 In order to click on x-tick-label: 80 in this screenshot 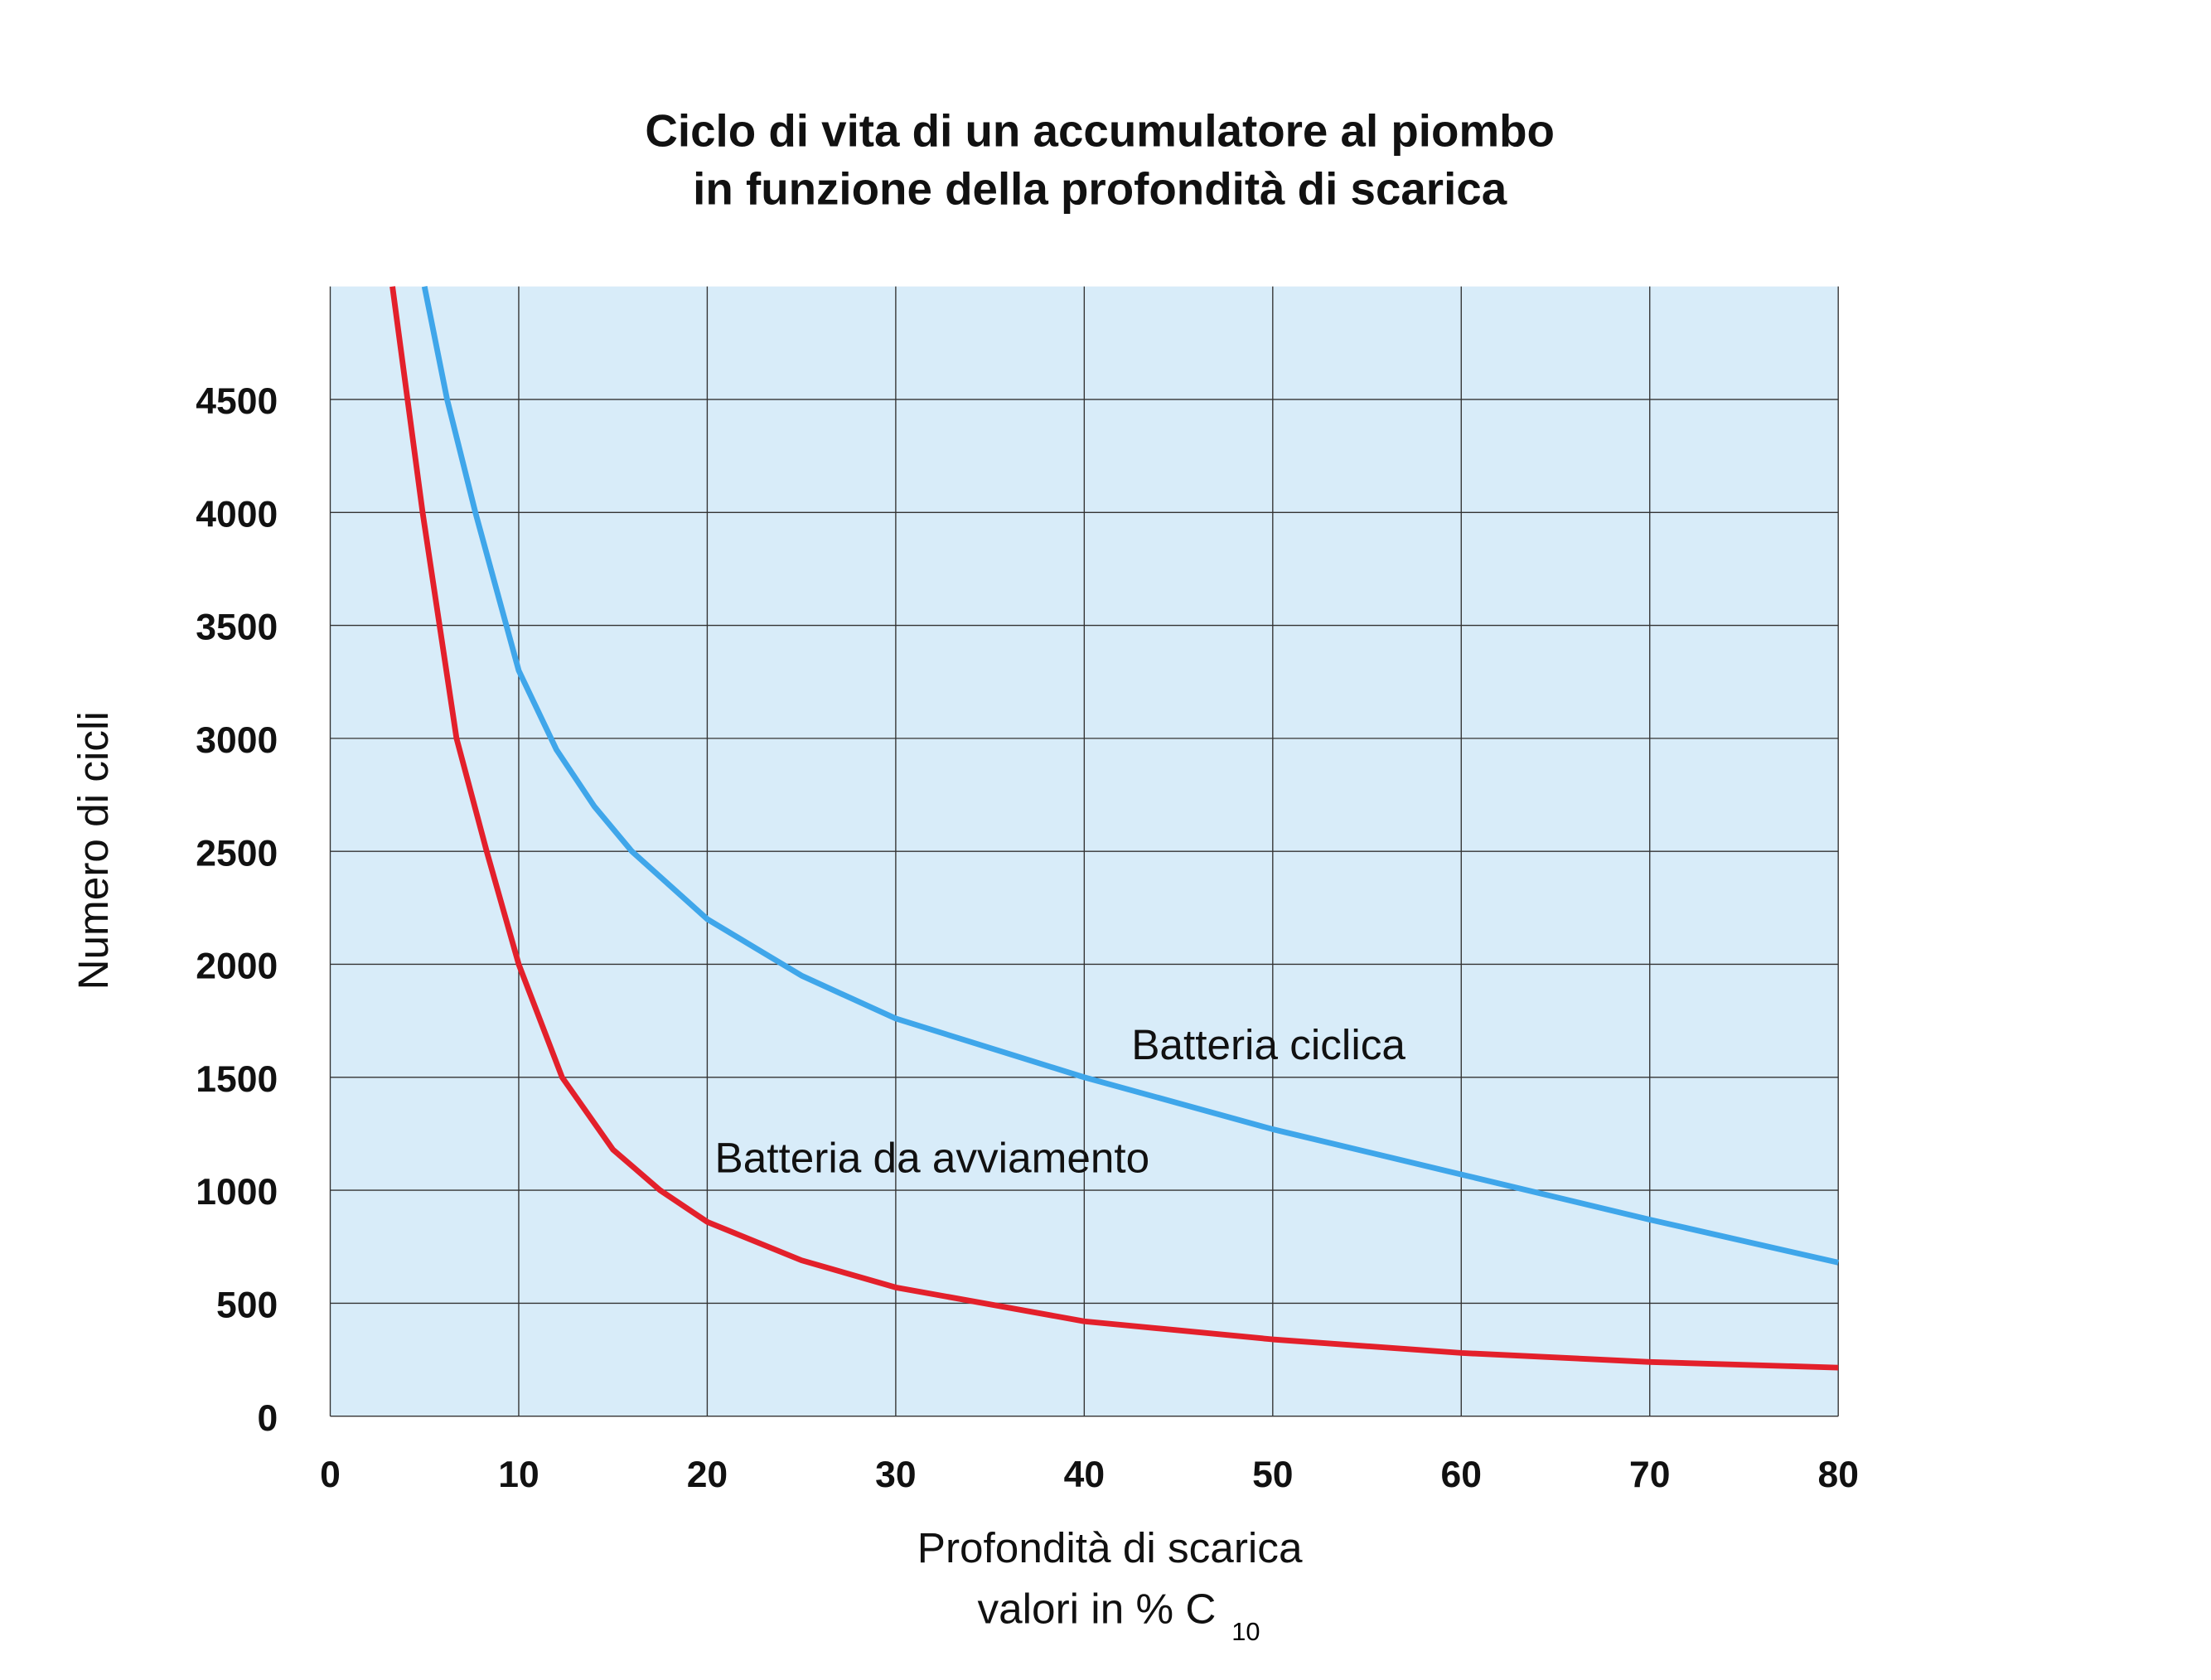, I will do `click(1838, 1475)`.